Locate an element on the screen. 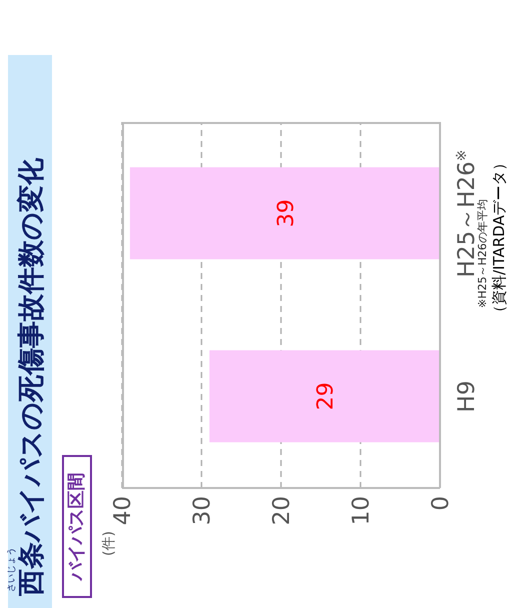  text: (件) is located at coordinates (109, 543).